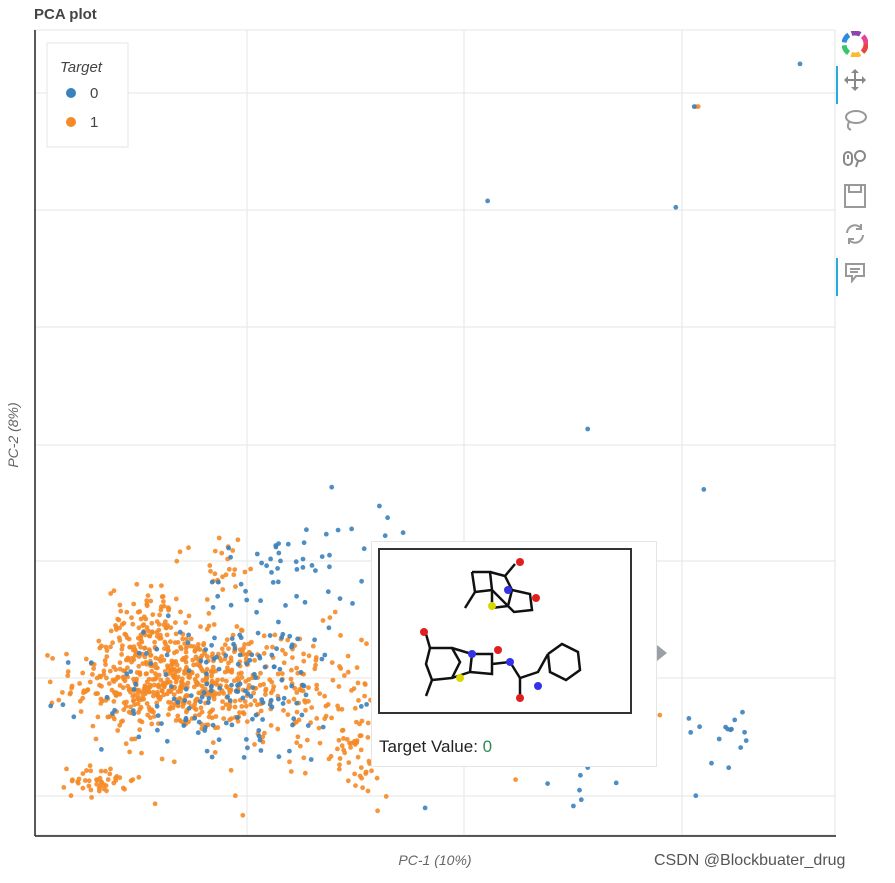 The image size is (895, 883). I want to click on lasso-icon, so click(855, 120).